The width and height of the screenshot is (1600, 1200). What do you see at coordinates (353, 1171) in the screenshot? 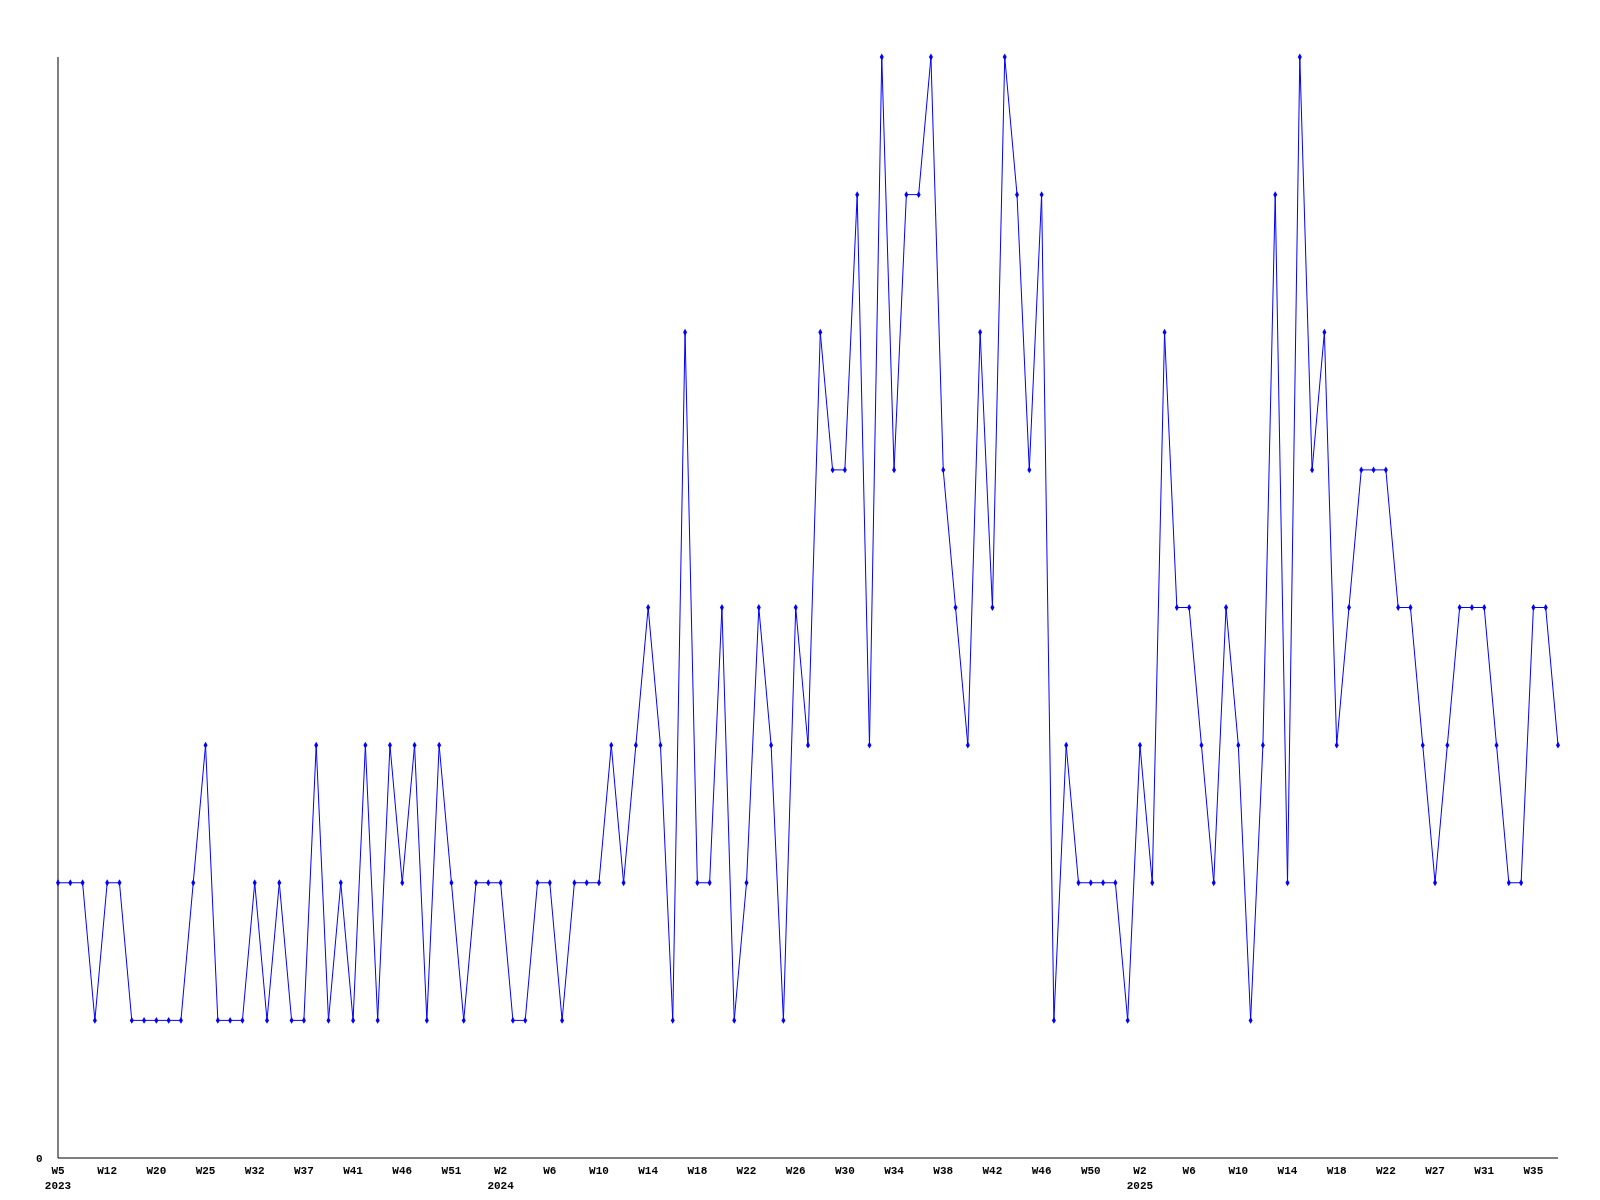
I see `x-tick-label: W41` at bounding box center [353, 1171].